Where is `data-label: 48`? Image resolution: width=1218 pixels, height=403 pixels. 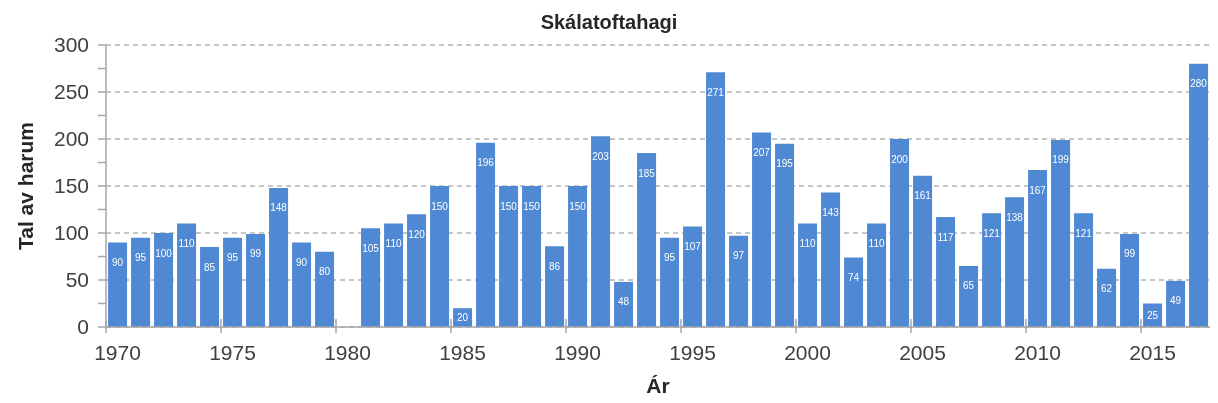
data-label: 48 is located at coordinates (624, 302).